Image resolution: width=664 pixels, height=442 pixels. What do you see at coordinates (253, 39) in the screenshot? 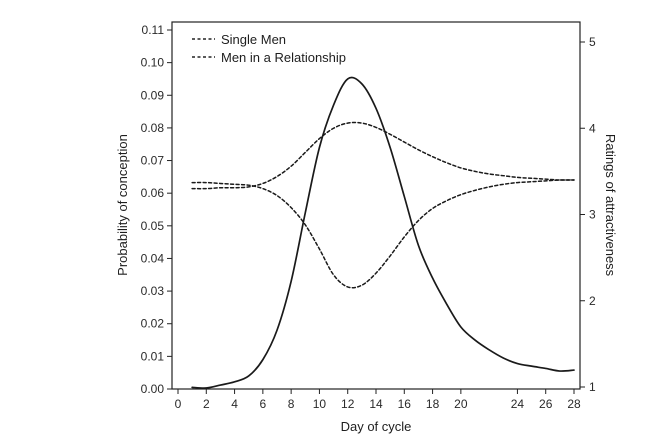
I see `legend-label-single-men: Single Men` at bounding box center [253, 39].